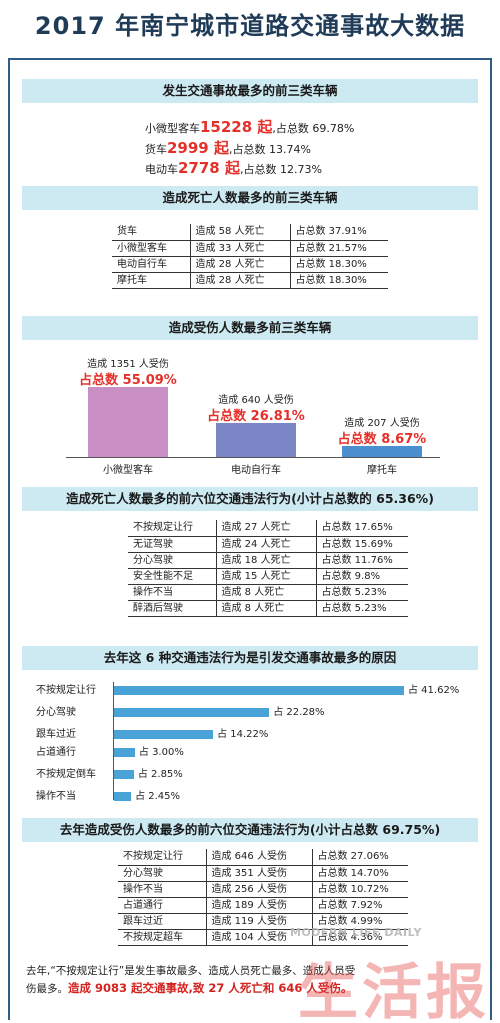 This screenshot has width=500, height=1023. What do you see at coordinates (56, 712) in the screenshot?
I see `cause-category-label: 分心驾驶` at bounding box center [56, 712].